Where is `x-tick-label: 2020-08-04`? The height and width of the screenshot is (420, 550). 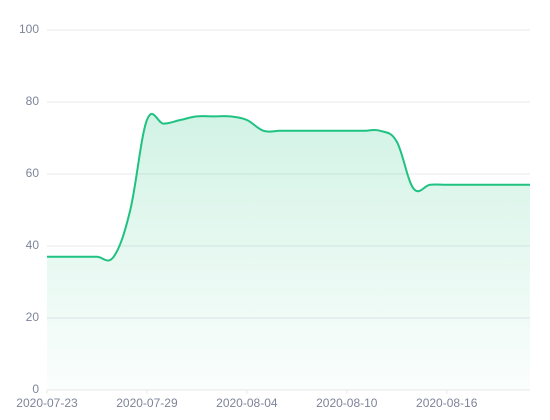
x-tick-label: 2020-08-04 is located at coordinates (247, 403).